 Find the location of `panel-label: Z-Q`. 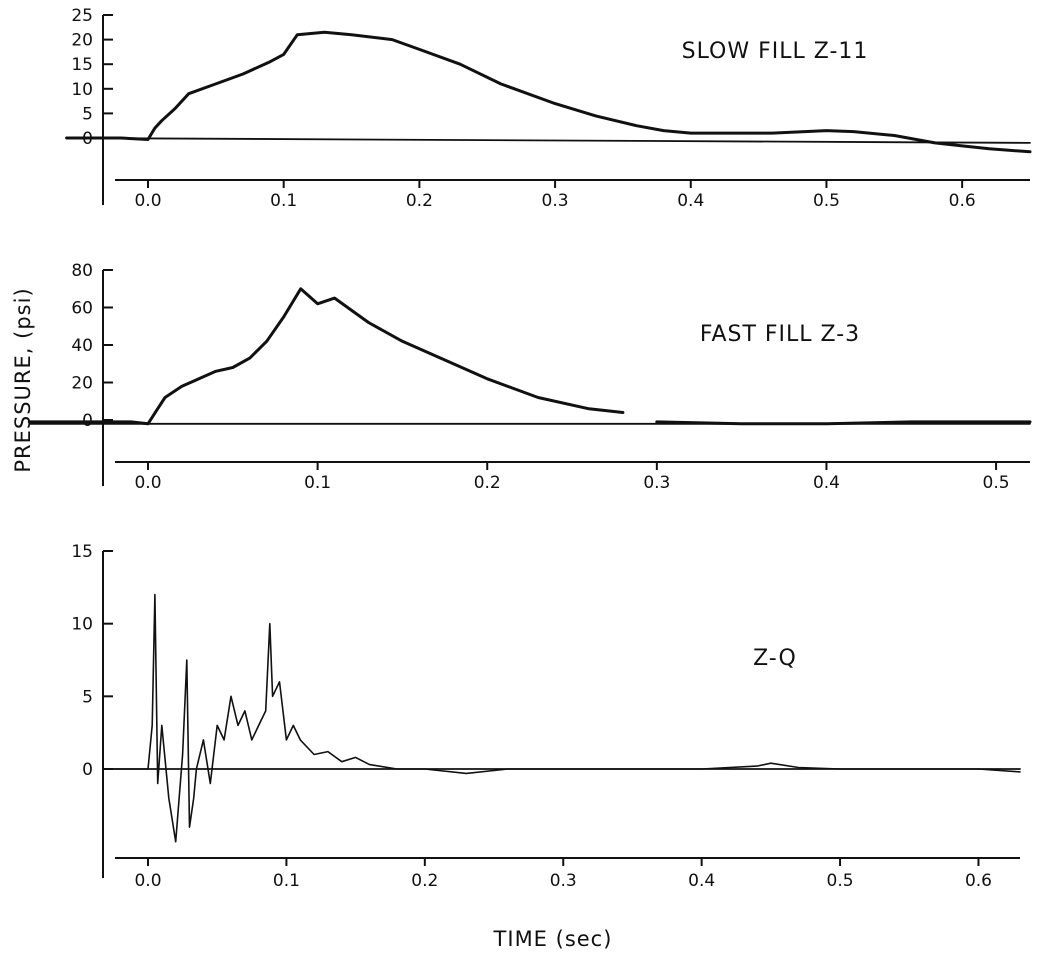

panel-label: Z-Q is located at coordinates (775, 658).